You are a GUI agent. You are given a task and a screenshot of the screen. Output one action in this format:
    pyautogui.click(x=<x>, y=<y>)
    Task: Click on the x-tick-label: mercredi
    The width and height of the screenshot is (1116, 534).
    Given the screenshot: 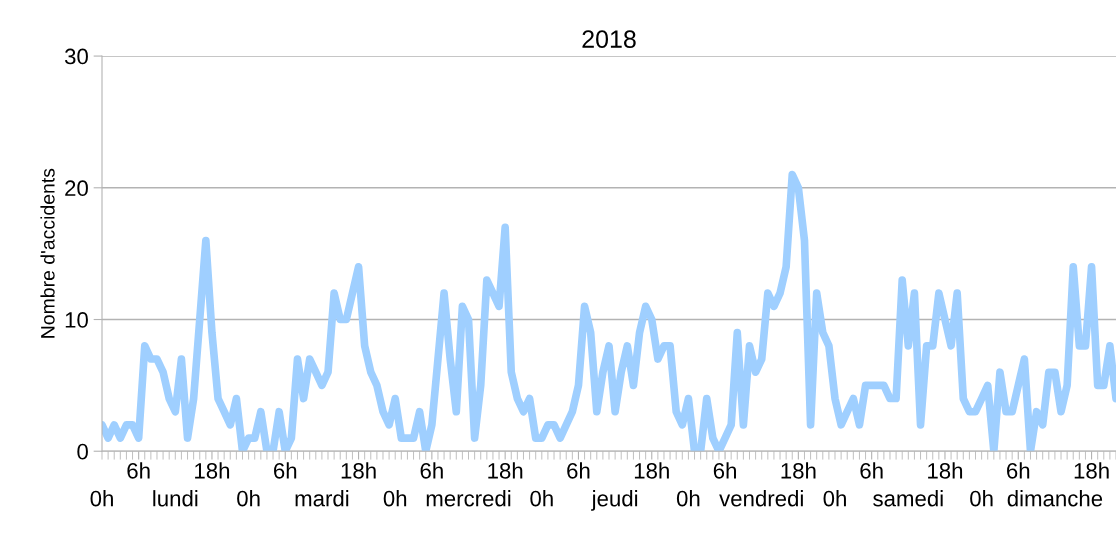 What is the action you would take?
    pyautogui.click(x=468, y=498)
    